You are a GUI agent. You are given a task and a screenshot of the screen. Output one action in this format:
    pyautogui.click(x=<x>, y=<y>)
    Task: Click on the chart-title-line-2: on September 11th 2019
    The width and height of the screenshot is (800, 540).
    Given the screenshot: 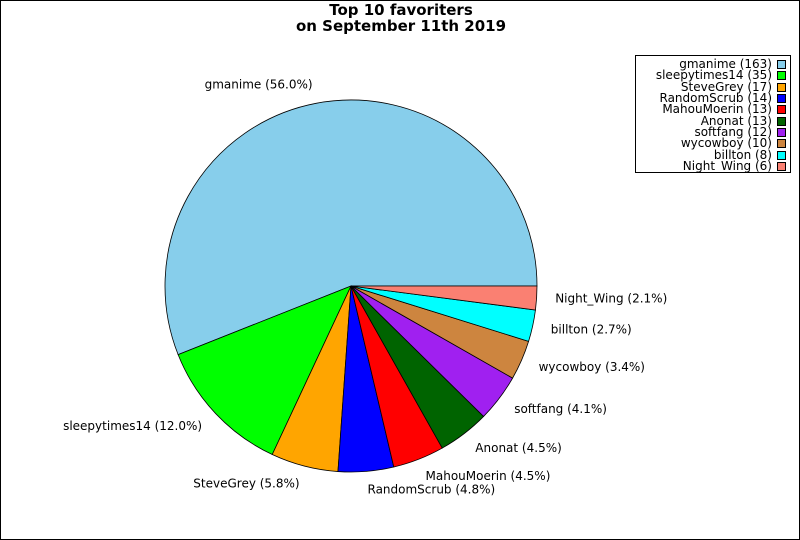 What is the action you would take?
    pyautogui.click(x=401, y=26)
    